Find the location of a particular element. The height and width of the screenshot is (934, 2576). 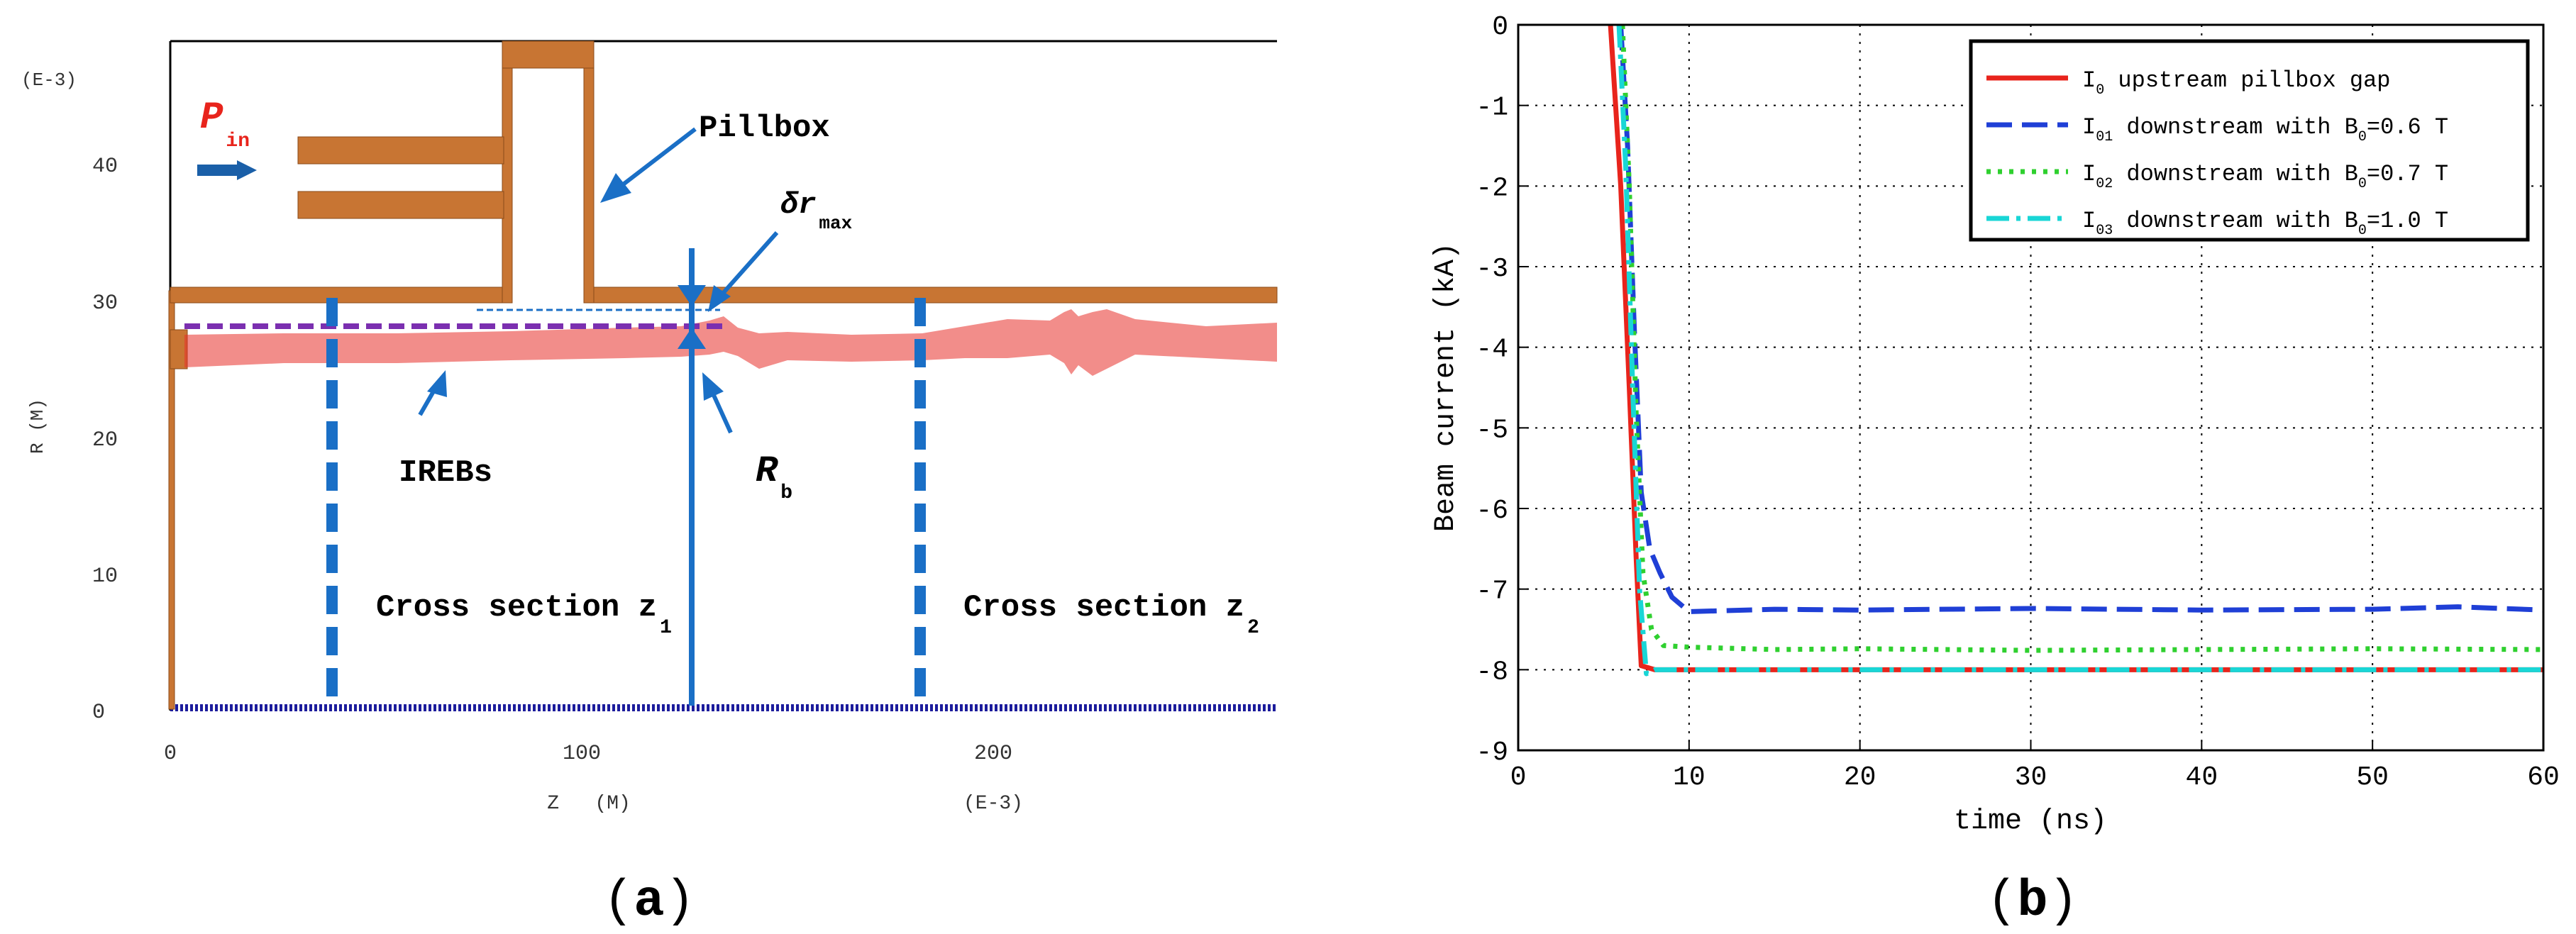

y-tick-label: -6 is located at coordinates (1492, 511).